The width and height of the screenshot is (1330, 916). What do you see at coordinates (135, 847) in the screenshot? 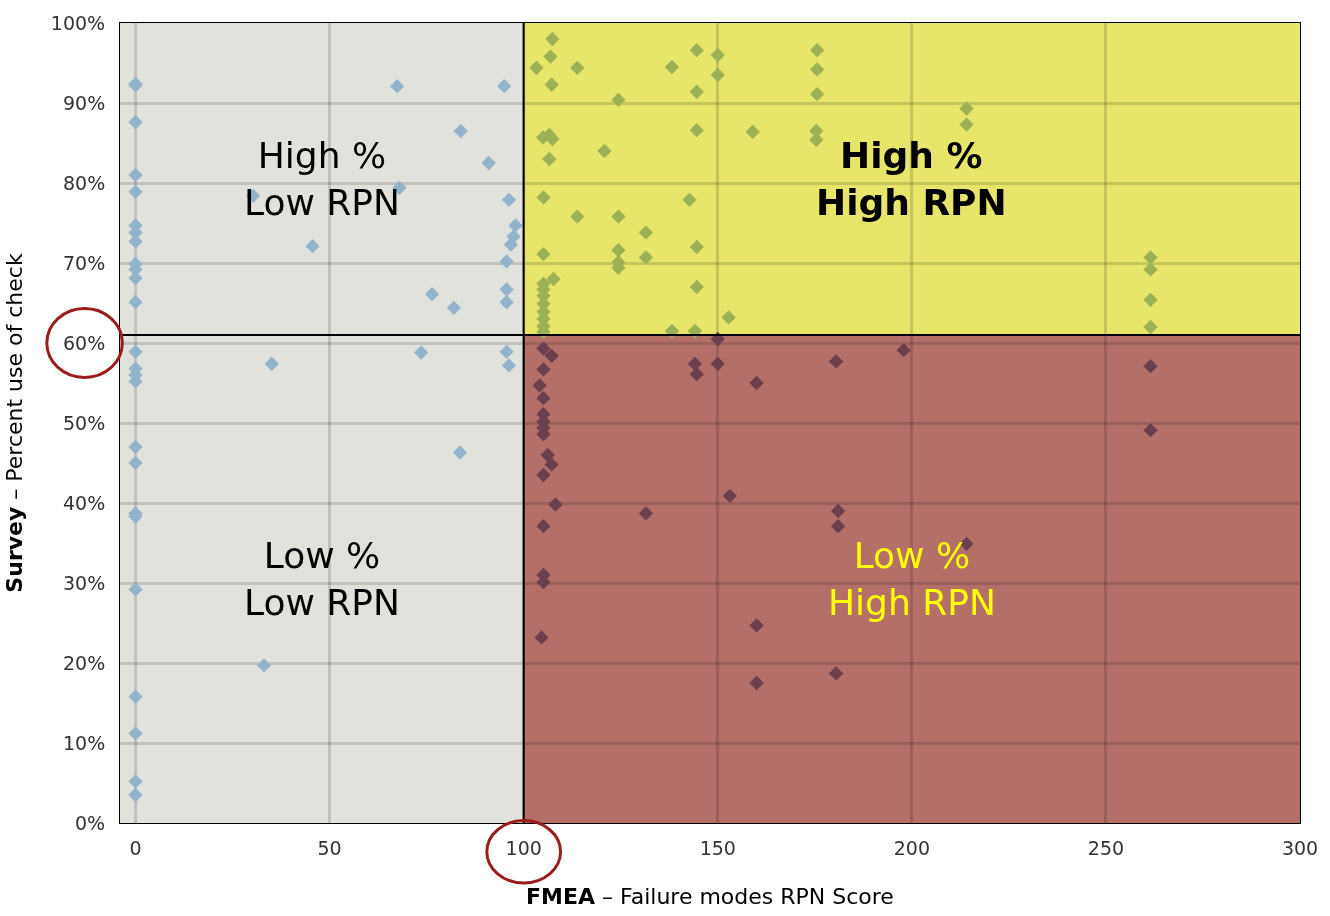
I see `x-tick-label: 0` at bounding box center [135, 847].